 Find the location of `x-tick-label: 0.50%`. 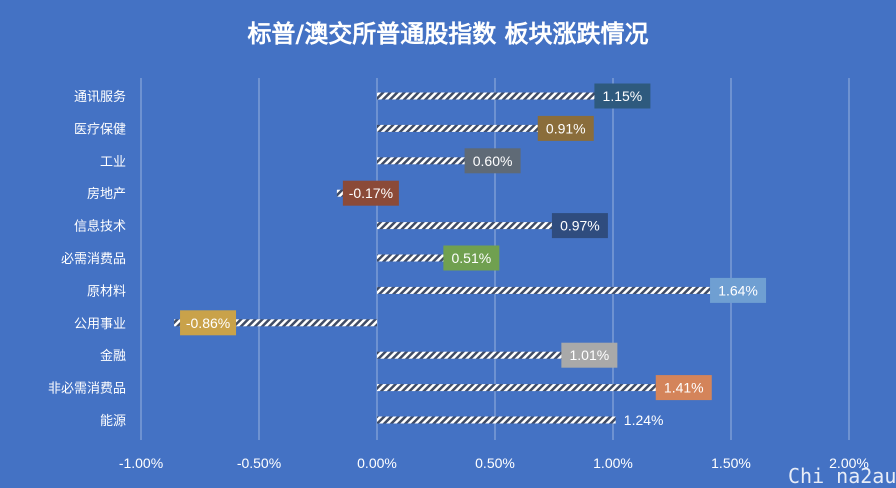

x-tick-label: 0.50% is located at coordinates (495, 463).